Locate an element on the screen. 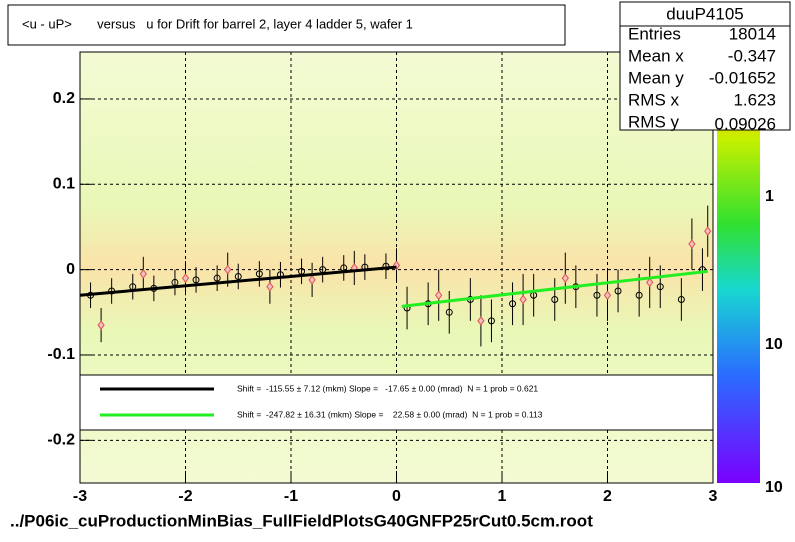 The width and height of the screenshot is (795, 542). title-box is located at coordinates (286, 25).